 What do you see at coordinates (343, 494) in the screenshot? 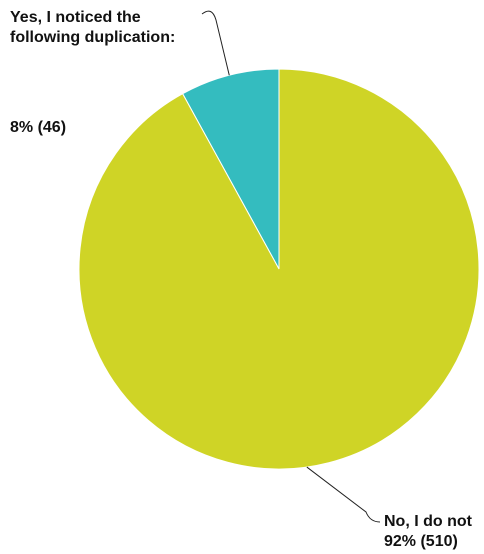
I see `leader-line-no` at bounding box center [343, 494].